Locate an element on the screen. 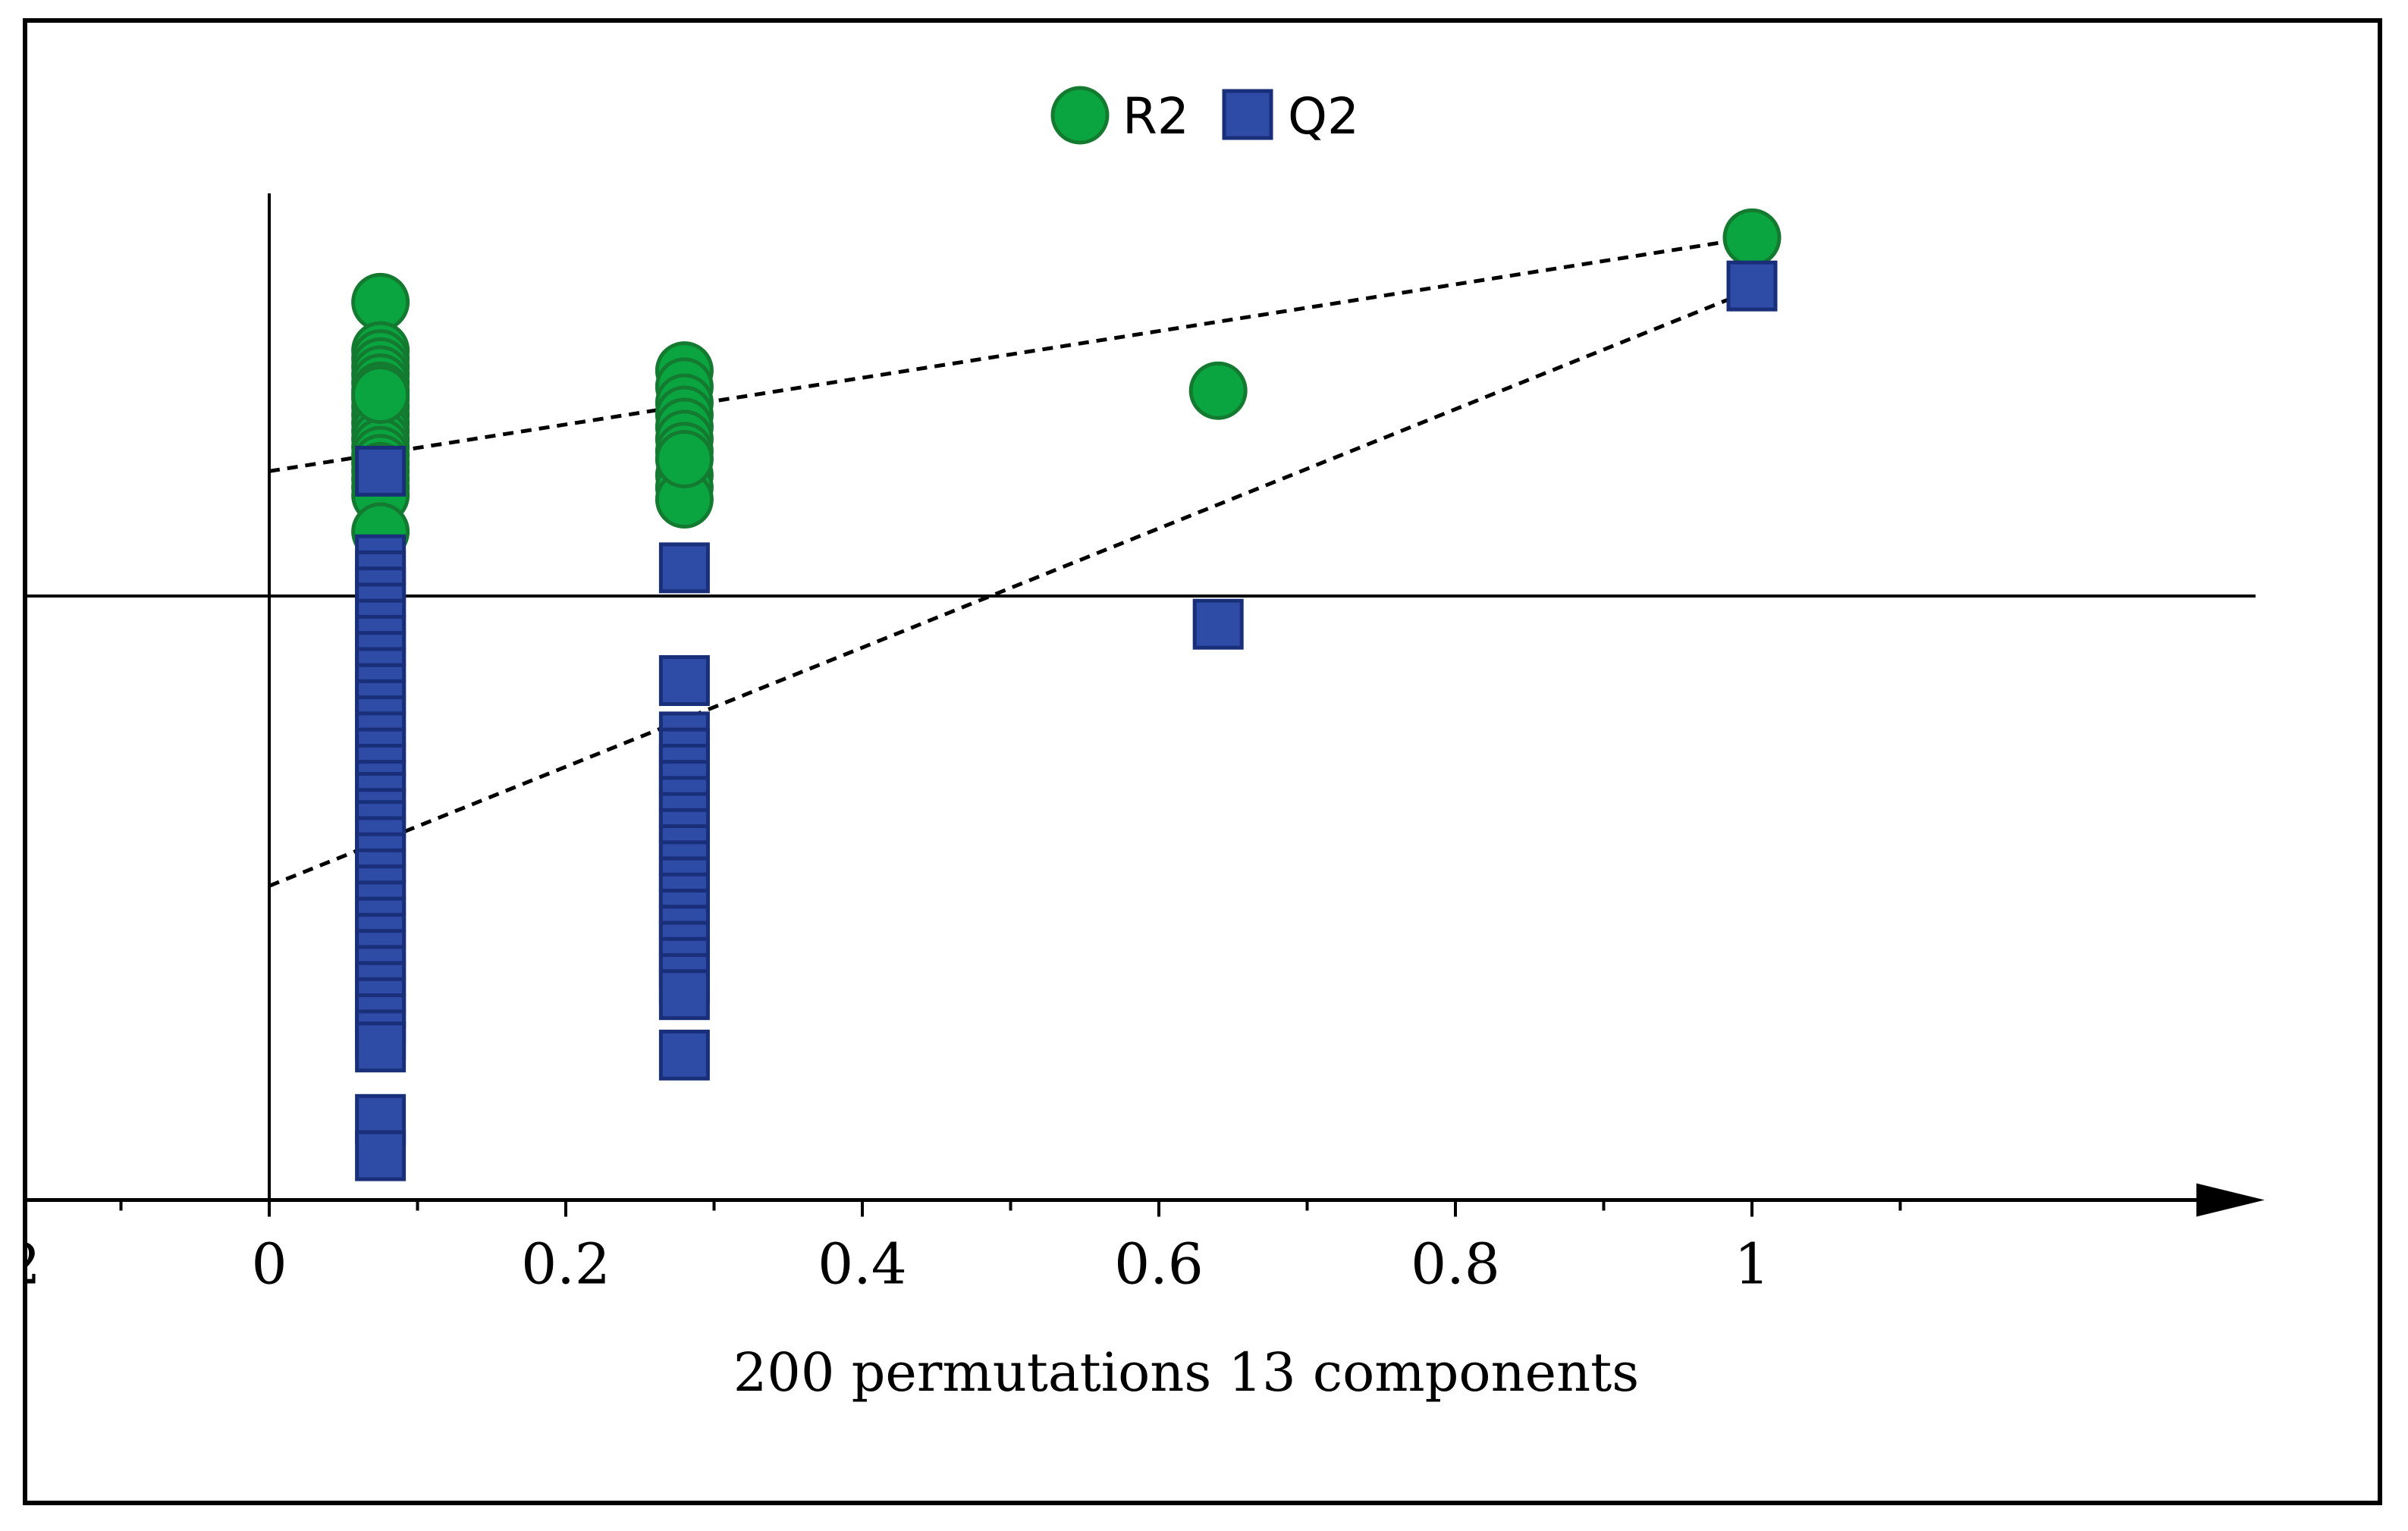  legend: R2 Q2 is located at coordinates (1204, 116).